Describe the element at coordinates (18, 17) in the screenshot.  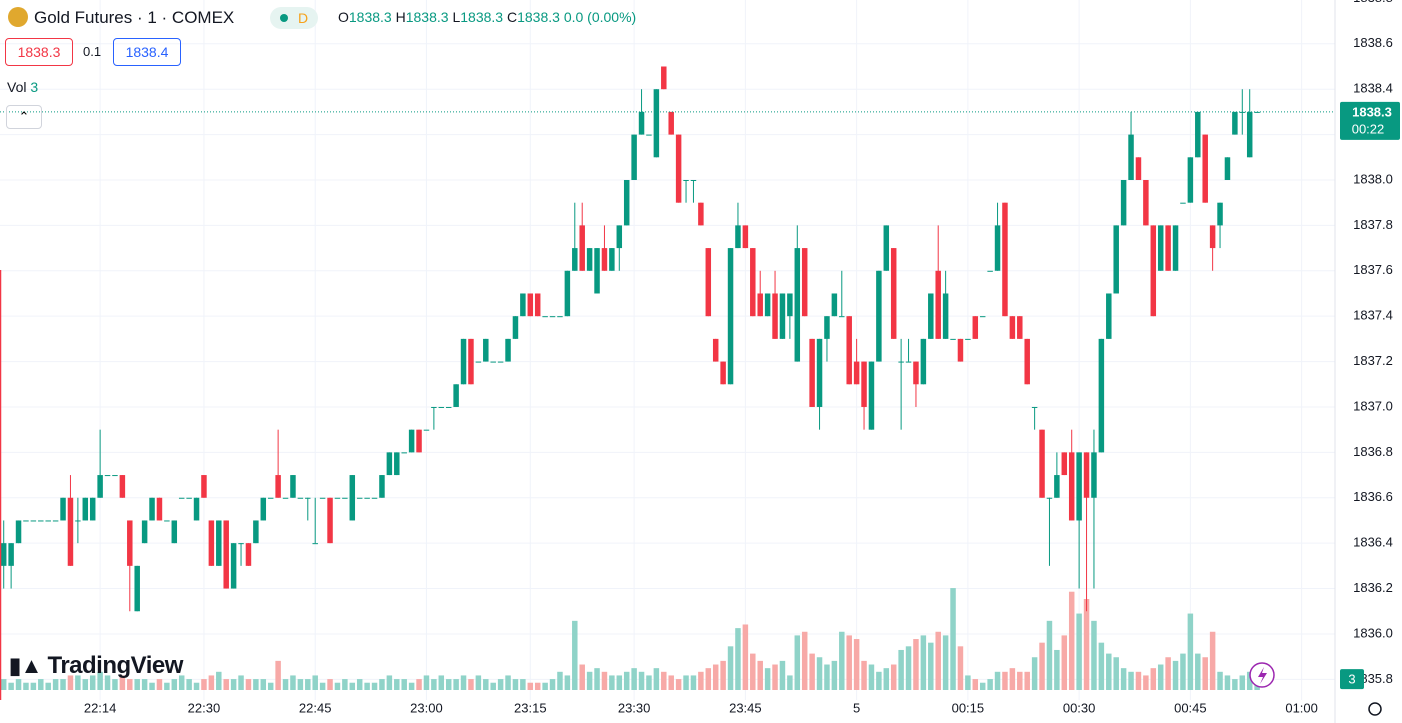
I see `symbol-icon` at that location.